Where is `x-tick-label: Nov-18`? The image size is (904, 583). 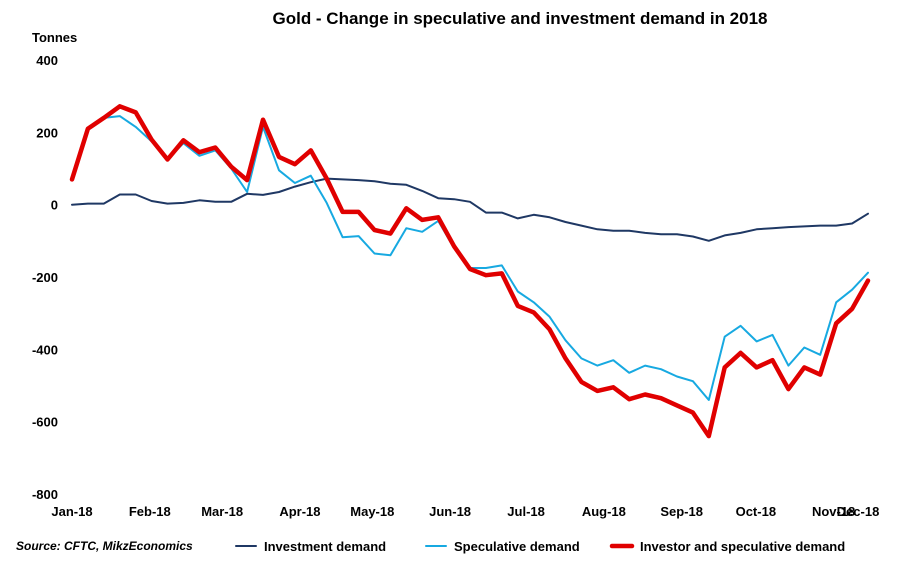
x-tick-label: Nov-18 is located at coordinates (833, 511).